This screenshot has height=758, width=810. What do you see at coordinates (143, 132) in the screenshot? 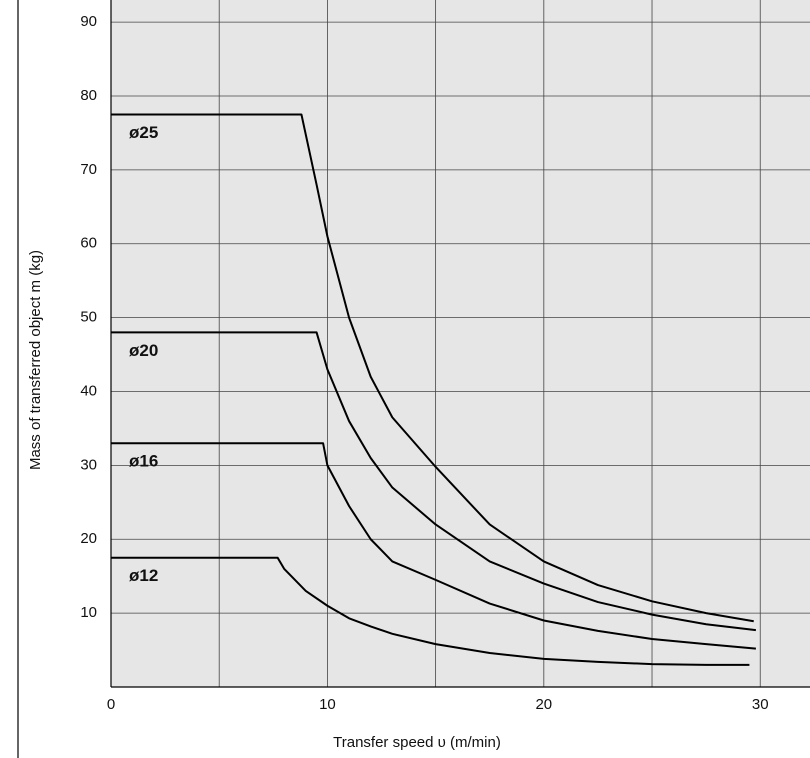
I see `series-label: ø25` at bounding box center [143, 132].